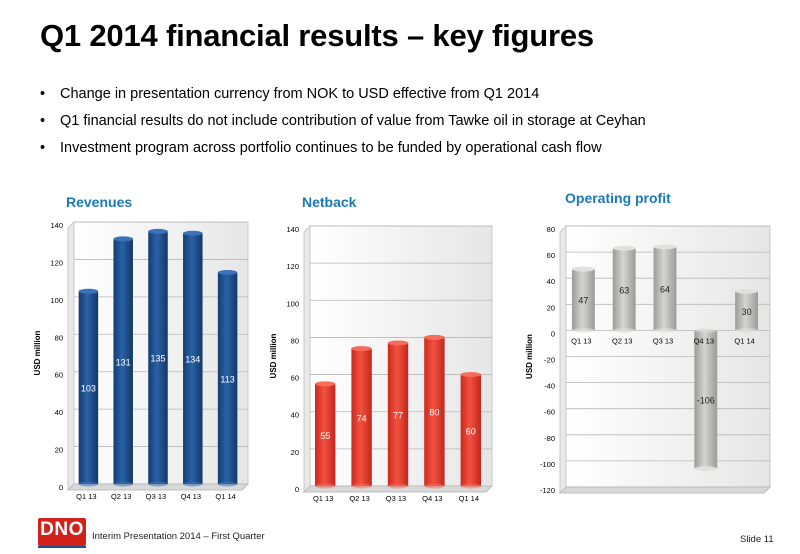 This screenshot has height=554, width=800. What do you see at coordinates (747, 312) in the screenshot?
I see `operating-profit-data-label: 30` at bounding box center [747, 312].